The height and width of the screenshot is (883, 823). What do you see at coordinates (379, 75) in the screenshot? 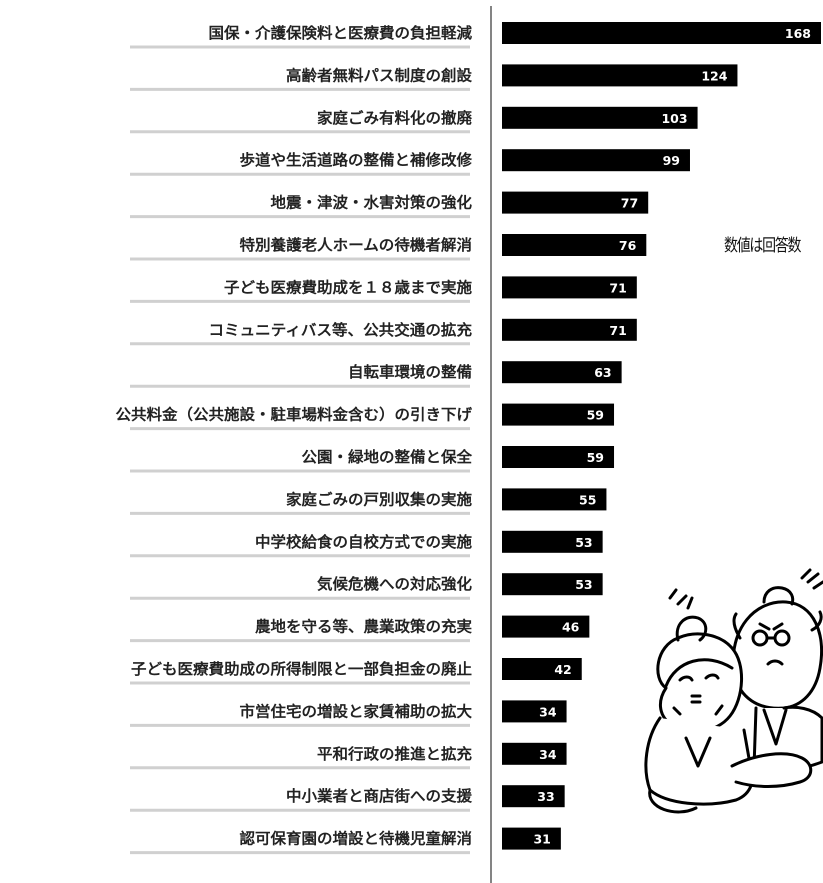
I see `category-label: 高齢者無料パス制度の創設` at bounding box center [379, 75].